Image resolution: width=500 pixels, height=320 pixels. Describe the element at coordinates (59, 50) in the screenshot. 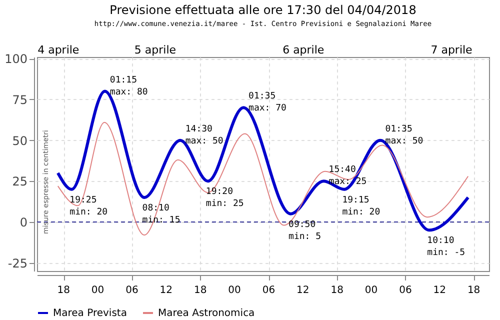

I see `x2-tick-label: 4 aprile` at that location.